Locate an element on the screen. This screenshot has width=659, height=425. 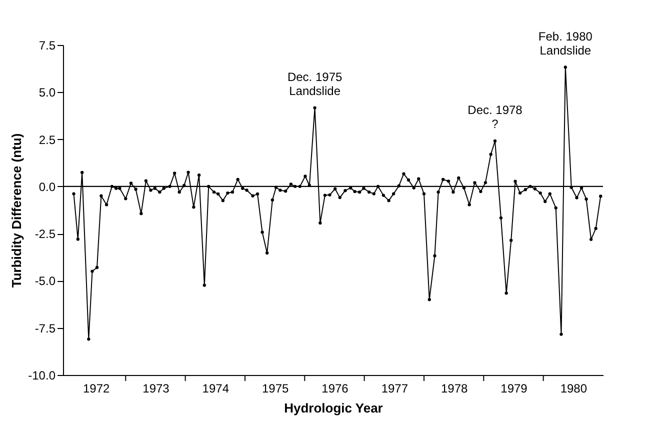
y-tick-label: -10.0 is located at coordinates (42, 375).